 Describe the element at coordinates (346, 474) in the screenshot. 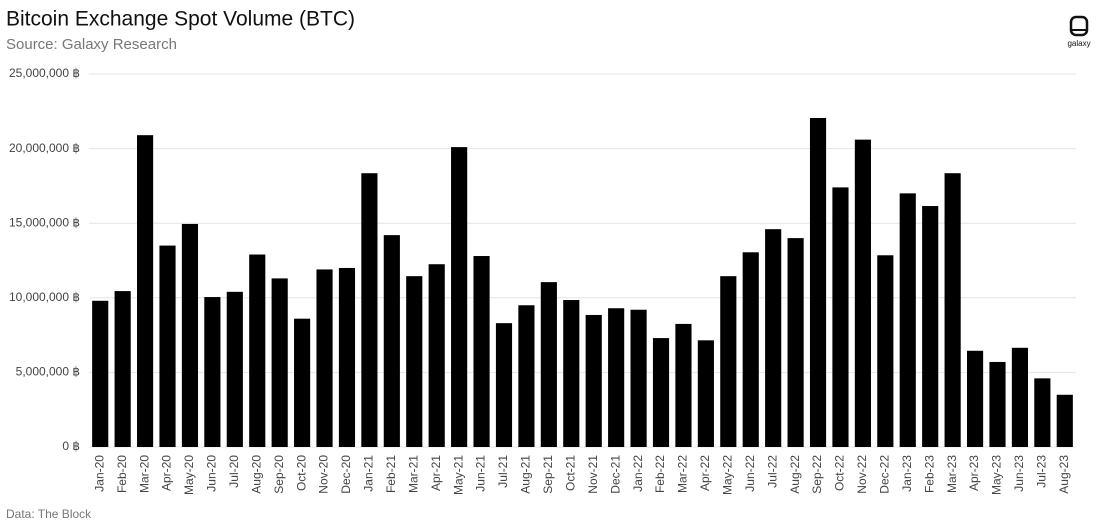

I see `x-tick-label: Dec-20` at that location.